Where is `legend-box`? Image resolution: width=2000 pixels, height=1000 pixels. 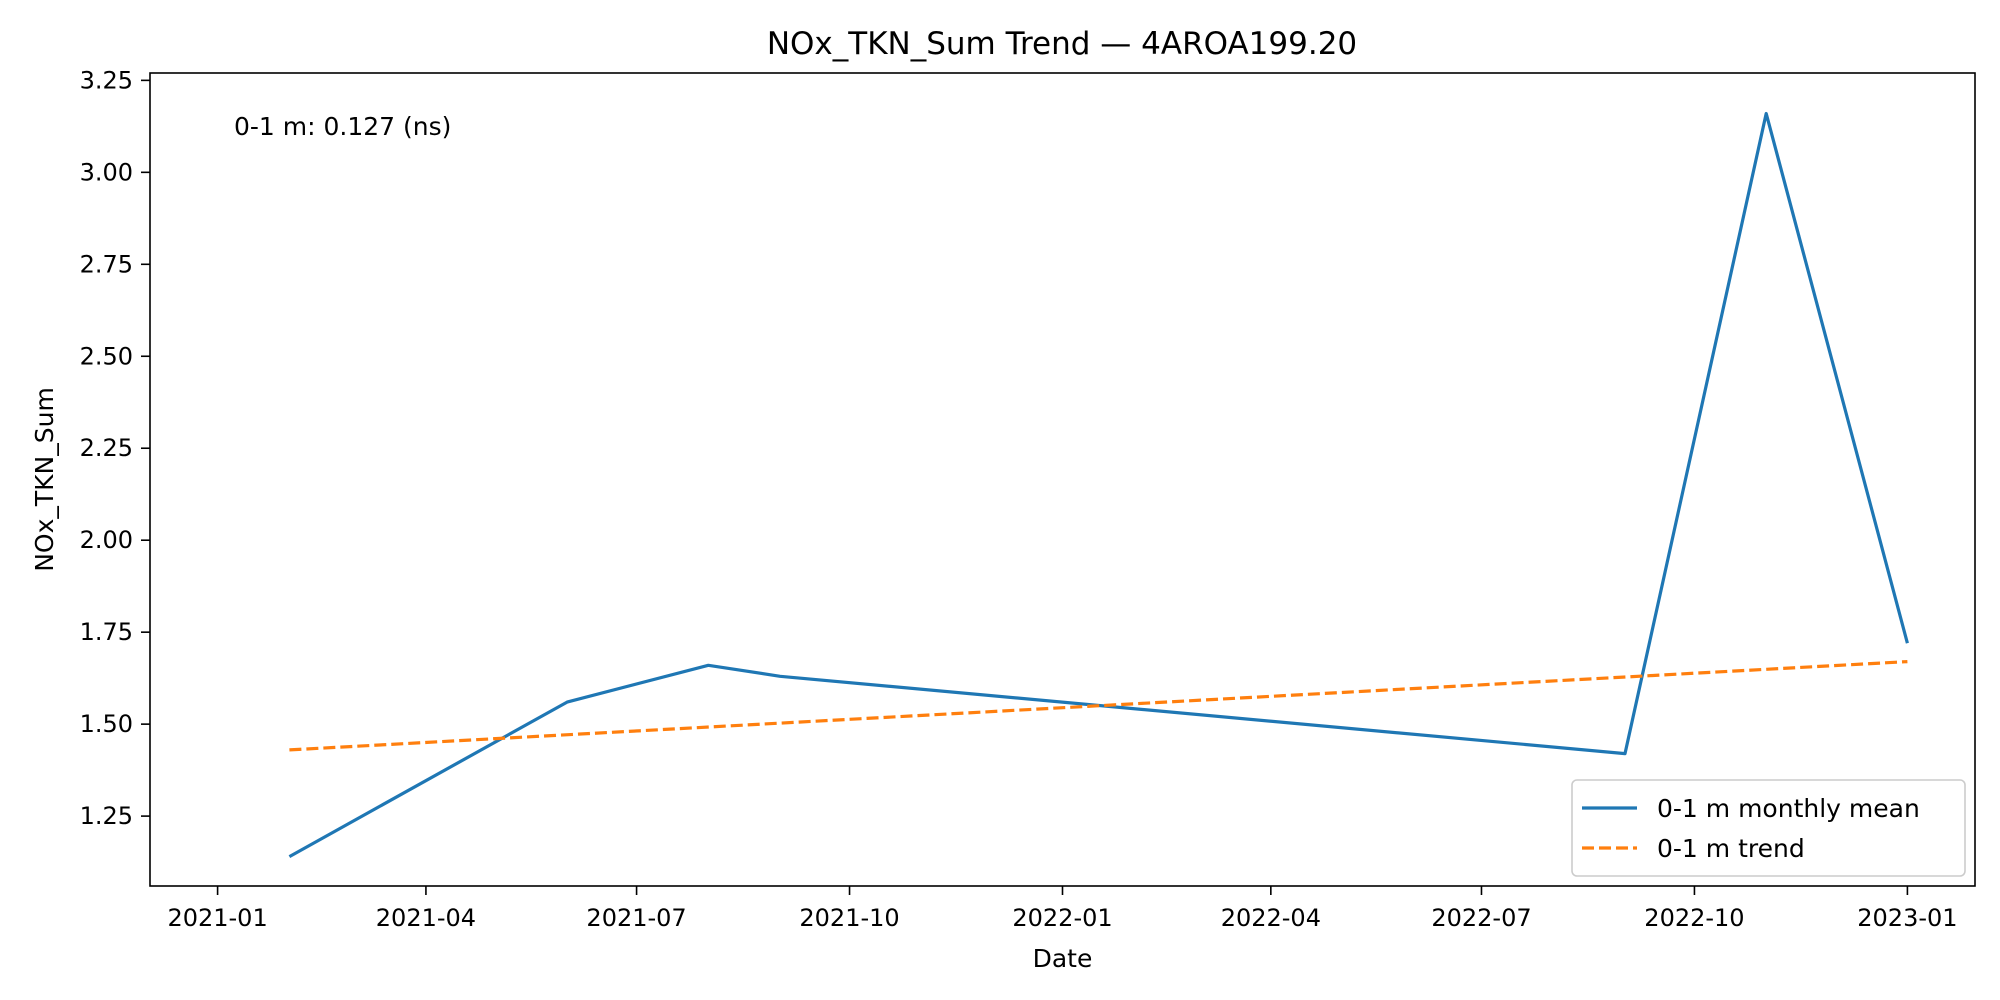 legend-box is located at coordinates (1768, 828).